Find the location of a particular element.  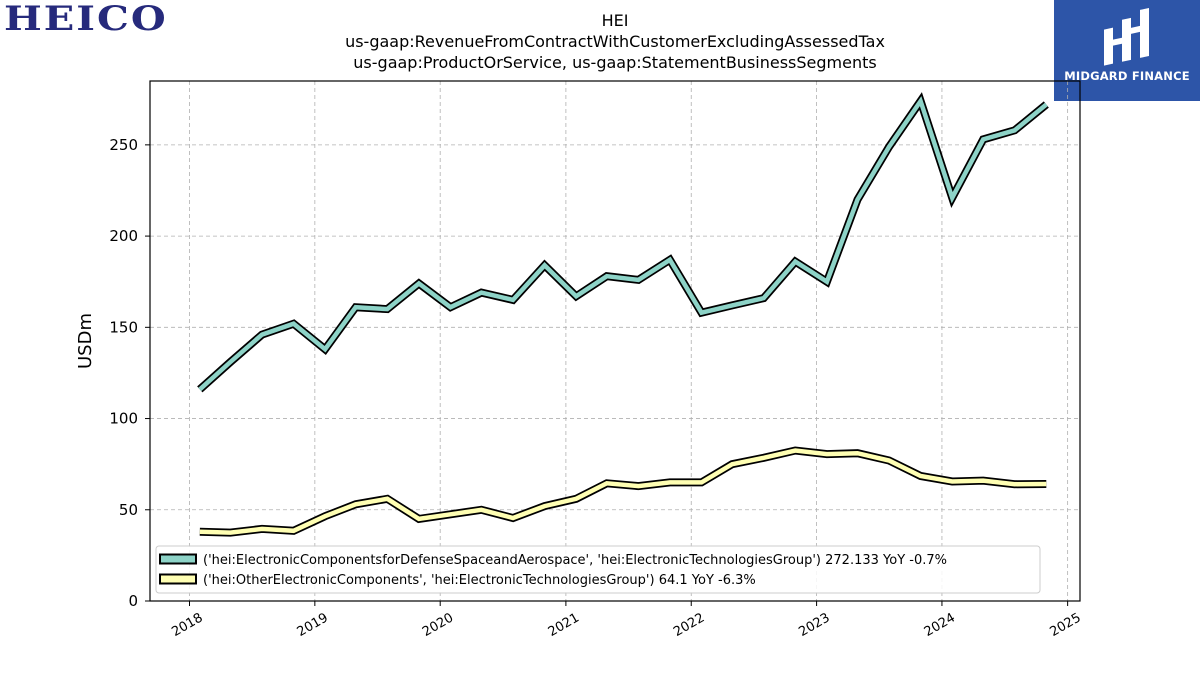

x-tick-label: 2025 is located at coordinates (1065, 625).